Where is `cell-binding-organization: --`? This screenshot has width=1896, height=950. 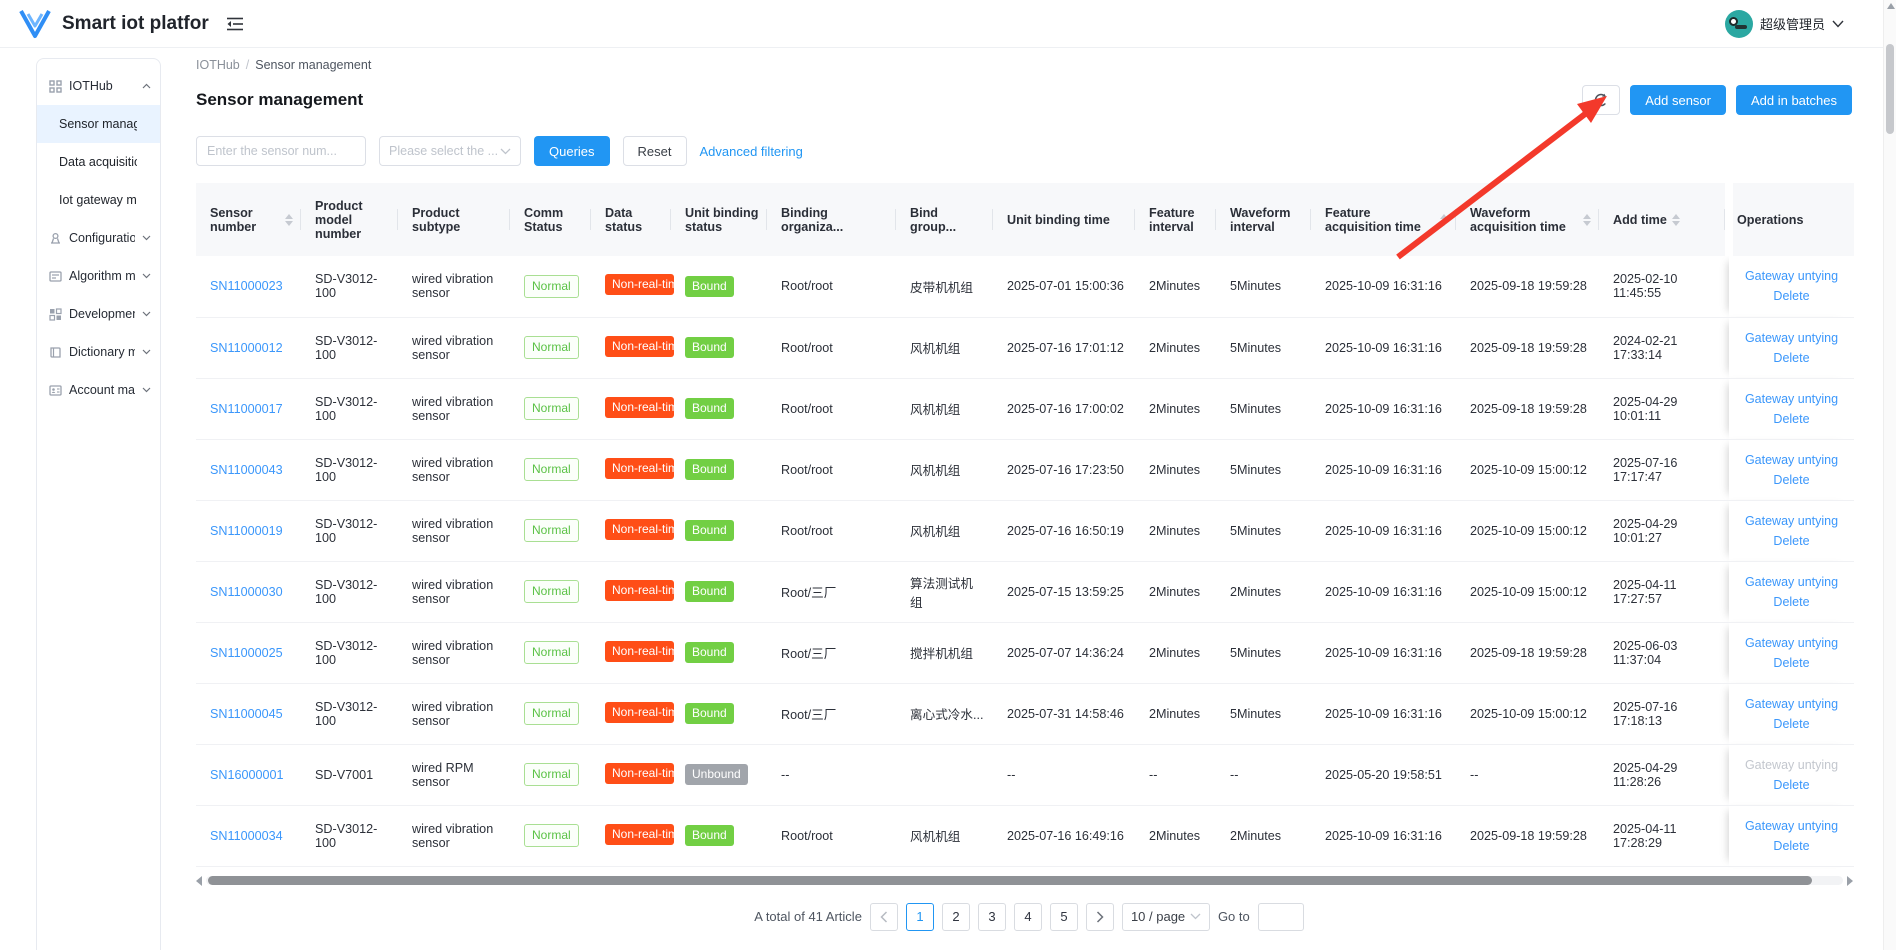
cell-binding-organization: -- is located at coordinates (831, 775).